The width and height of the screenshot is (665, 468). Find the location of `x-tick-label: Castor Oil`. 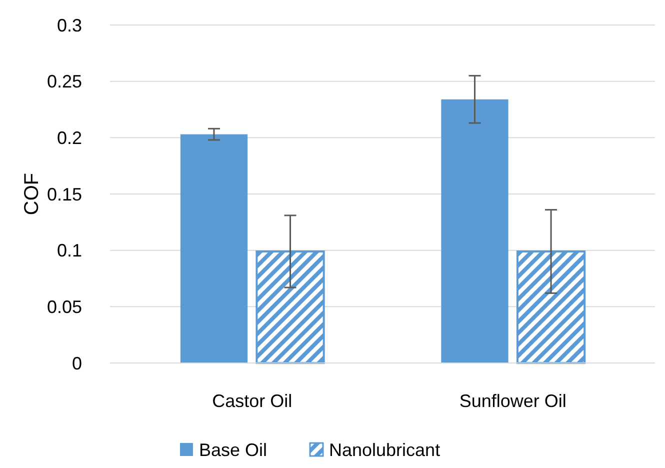

x-tick-label: Castor Oil is located at coordinates (252, 401).